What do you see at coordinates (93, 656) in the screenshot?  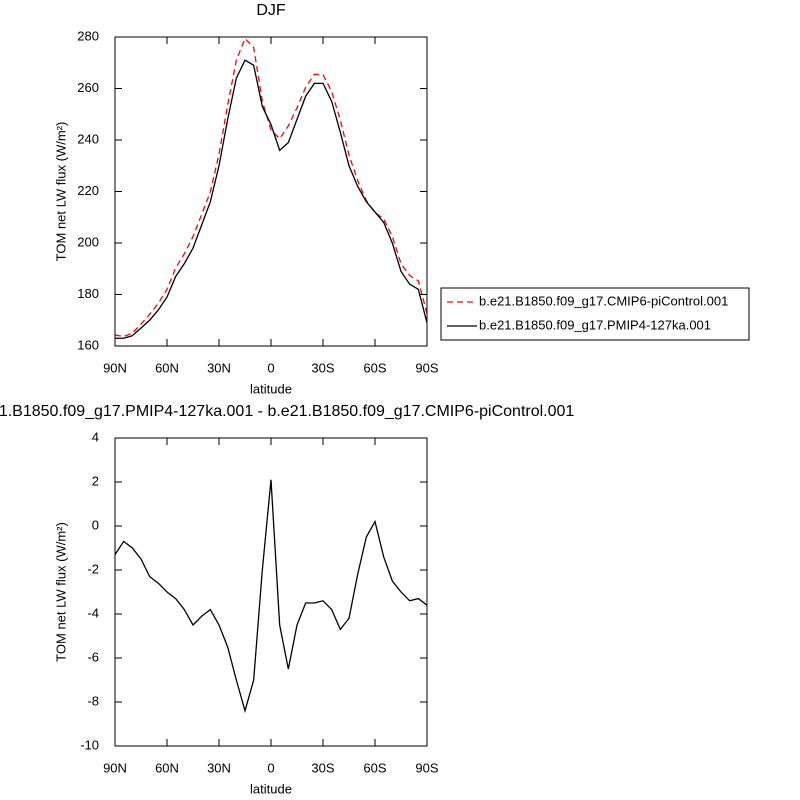 I see `y-tick-label: -6` at bounding box center [93, 656].